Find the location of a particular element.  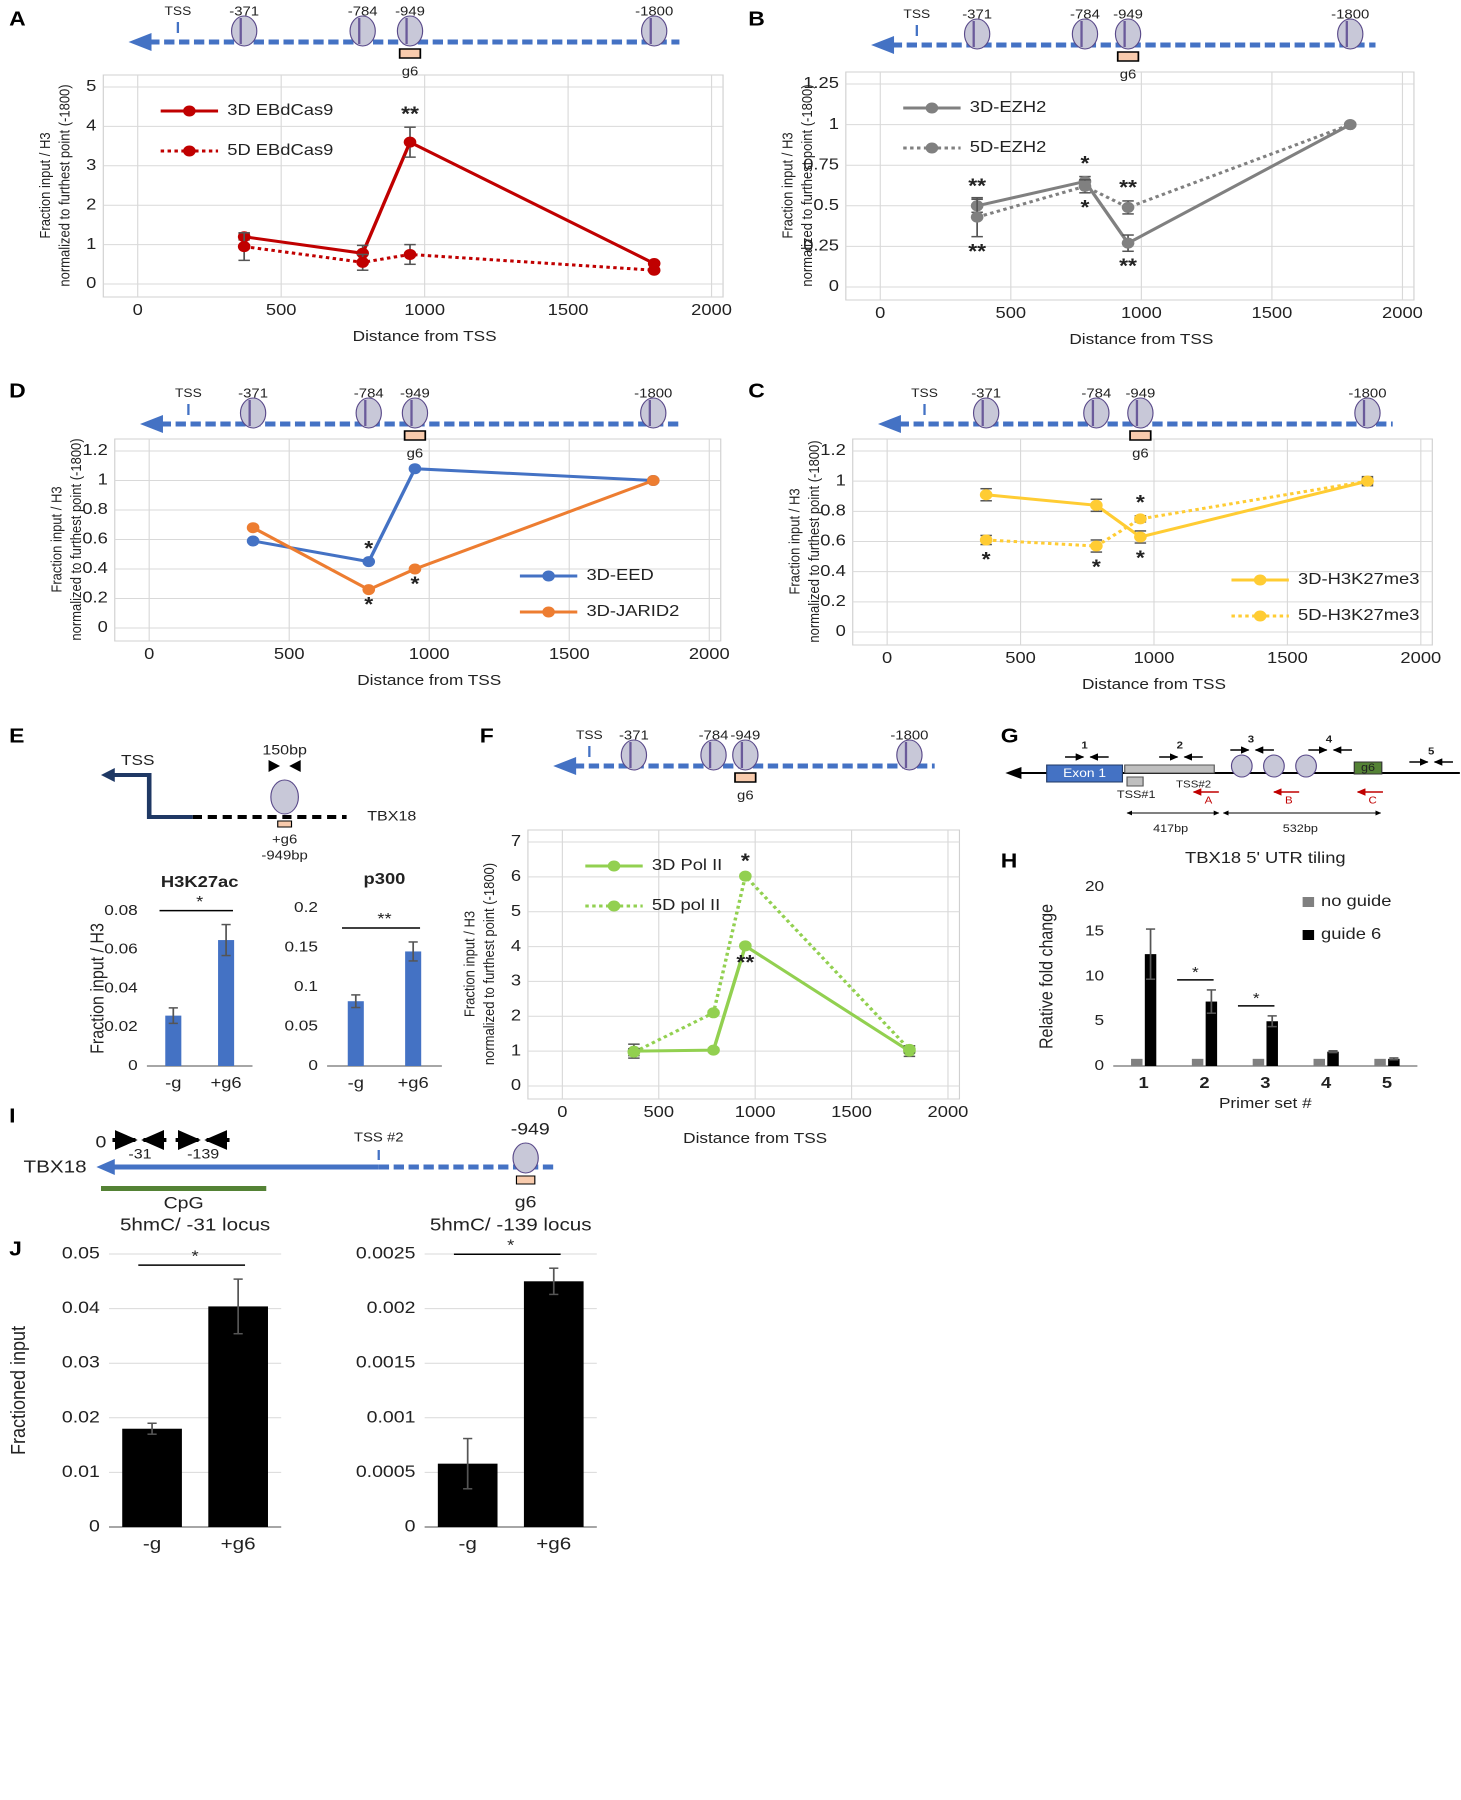

panel-letter: I is located at coordinates (12, 1116).